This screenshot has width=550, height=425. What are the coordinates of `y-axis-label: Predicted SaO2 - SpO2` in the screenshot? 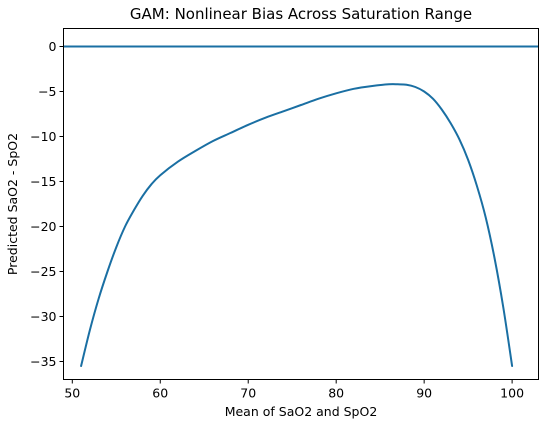 It's located at (12, 204).